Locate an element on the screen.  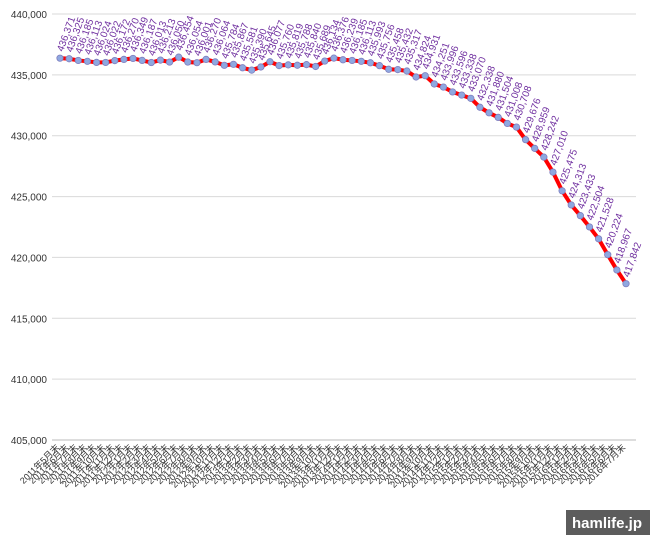
y-tick-label: 440,000 is located at coordinates (29, 15).